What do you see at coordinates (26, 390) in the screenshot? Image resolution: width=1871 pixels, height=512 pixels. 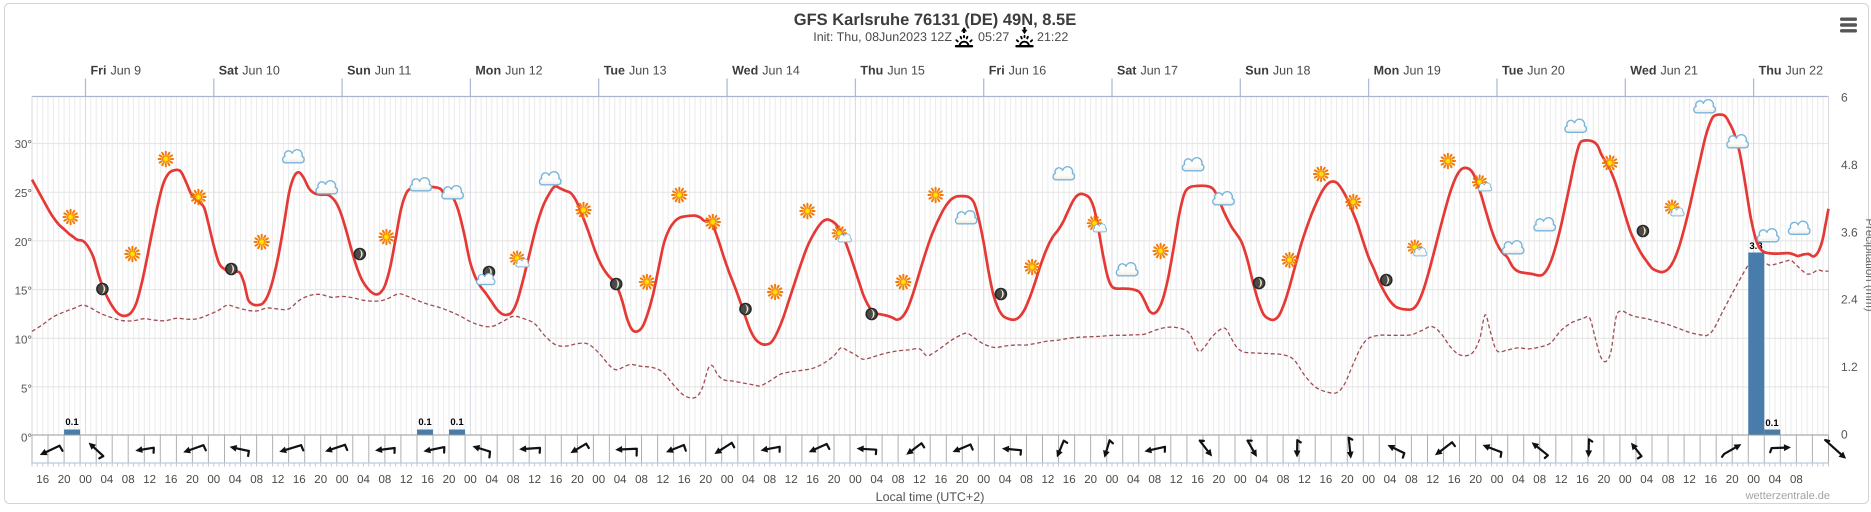 I see `svg-text: 5°` at bounding box center [26, 390].